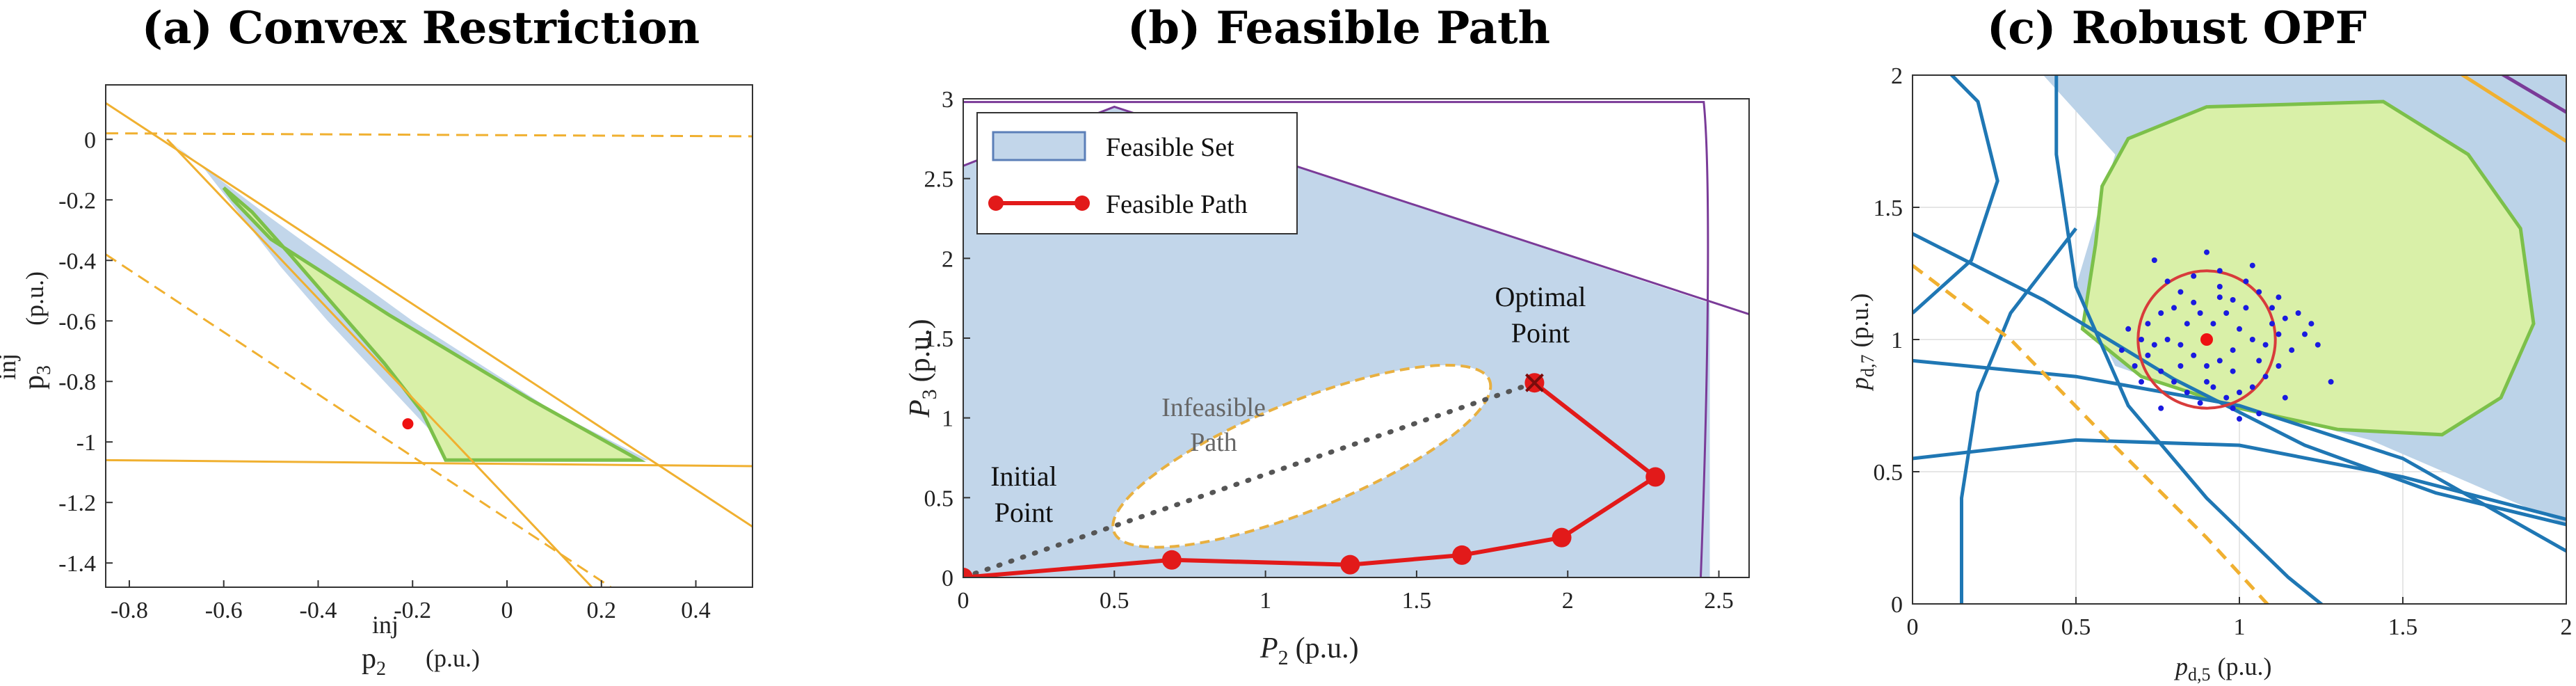 The height and width of the screenshot is (686, 2576). I want to click on x-tick-label: 0.5, so click(1114, 601).